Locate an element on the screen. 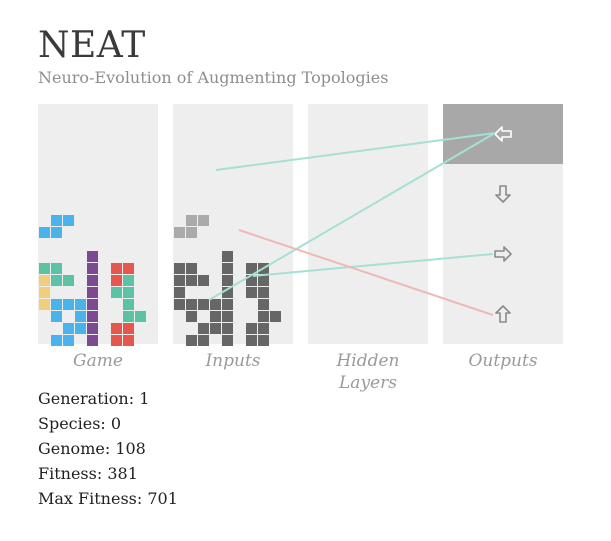  inputs-grid is located at coordinates (233, 225).